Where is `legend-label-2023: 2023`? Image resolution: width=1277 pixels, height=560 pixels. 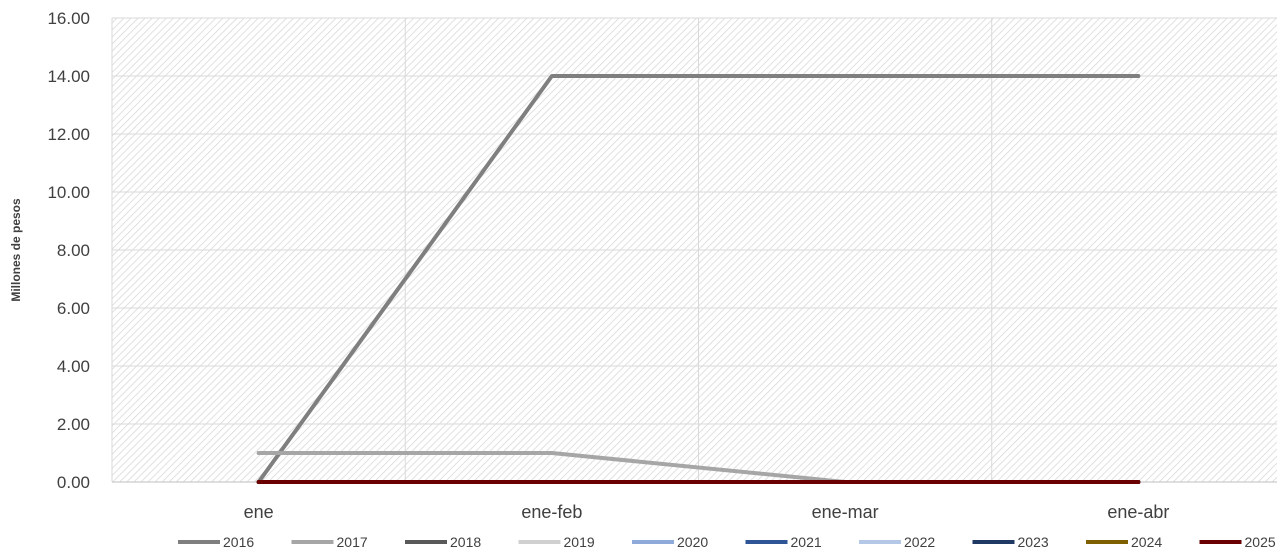 legend-label-2023: 2023 is located at coordinates (1033, 542).